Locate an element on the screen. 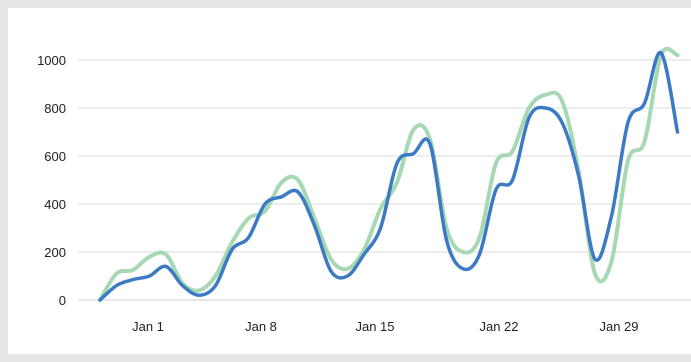 The image size is (691, 362). y-tick-label: 1000 is located at coordinates (51, 60).